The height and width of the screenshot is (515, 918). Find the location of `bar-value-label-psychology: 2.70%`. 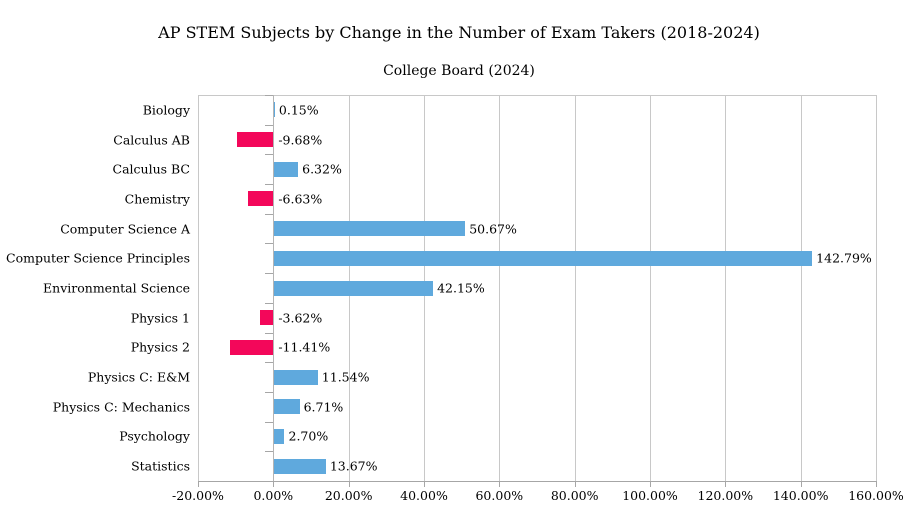

bar-value-label-psychology: 2.70% is located at coordinates (308, 436).